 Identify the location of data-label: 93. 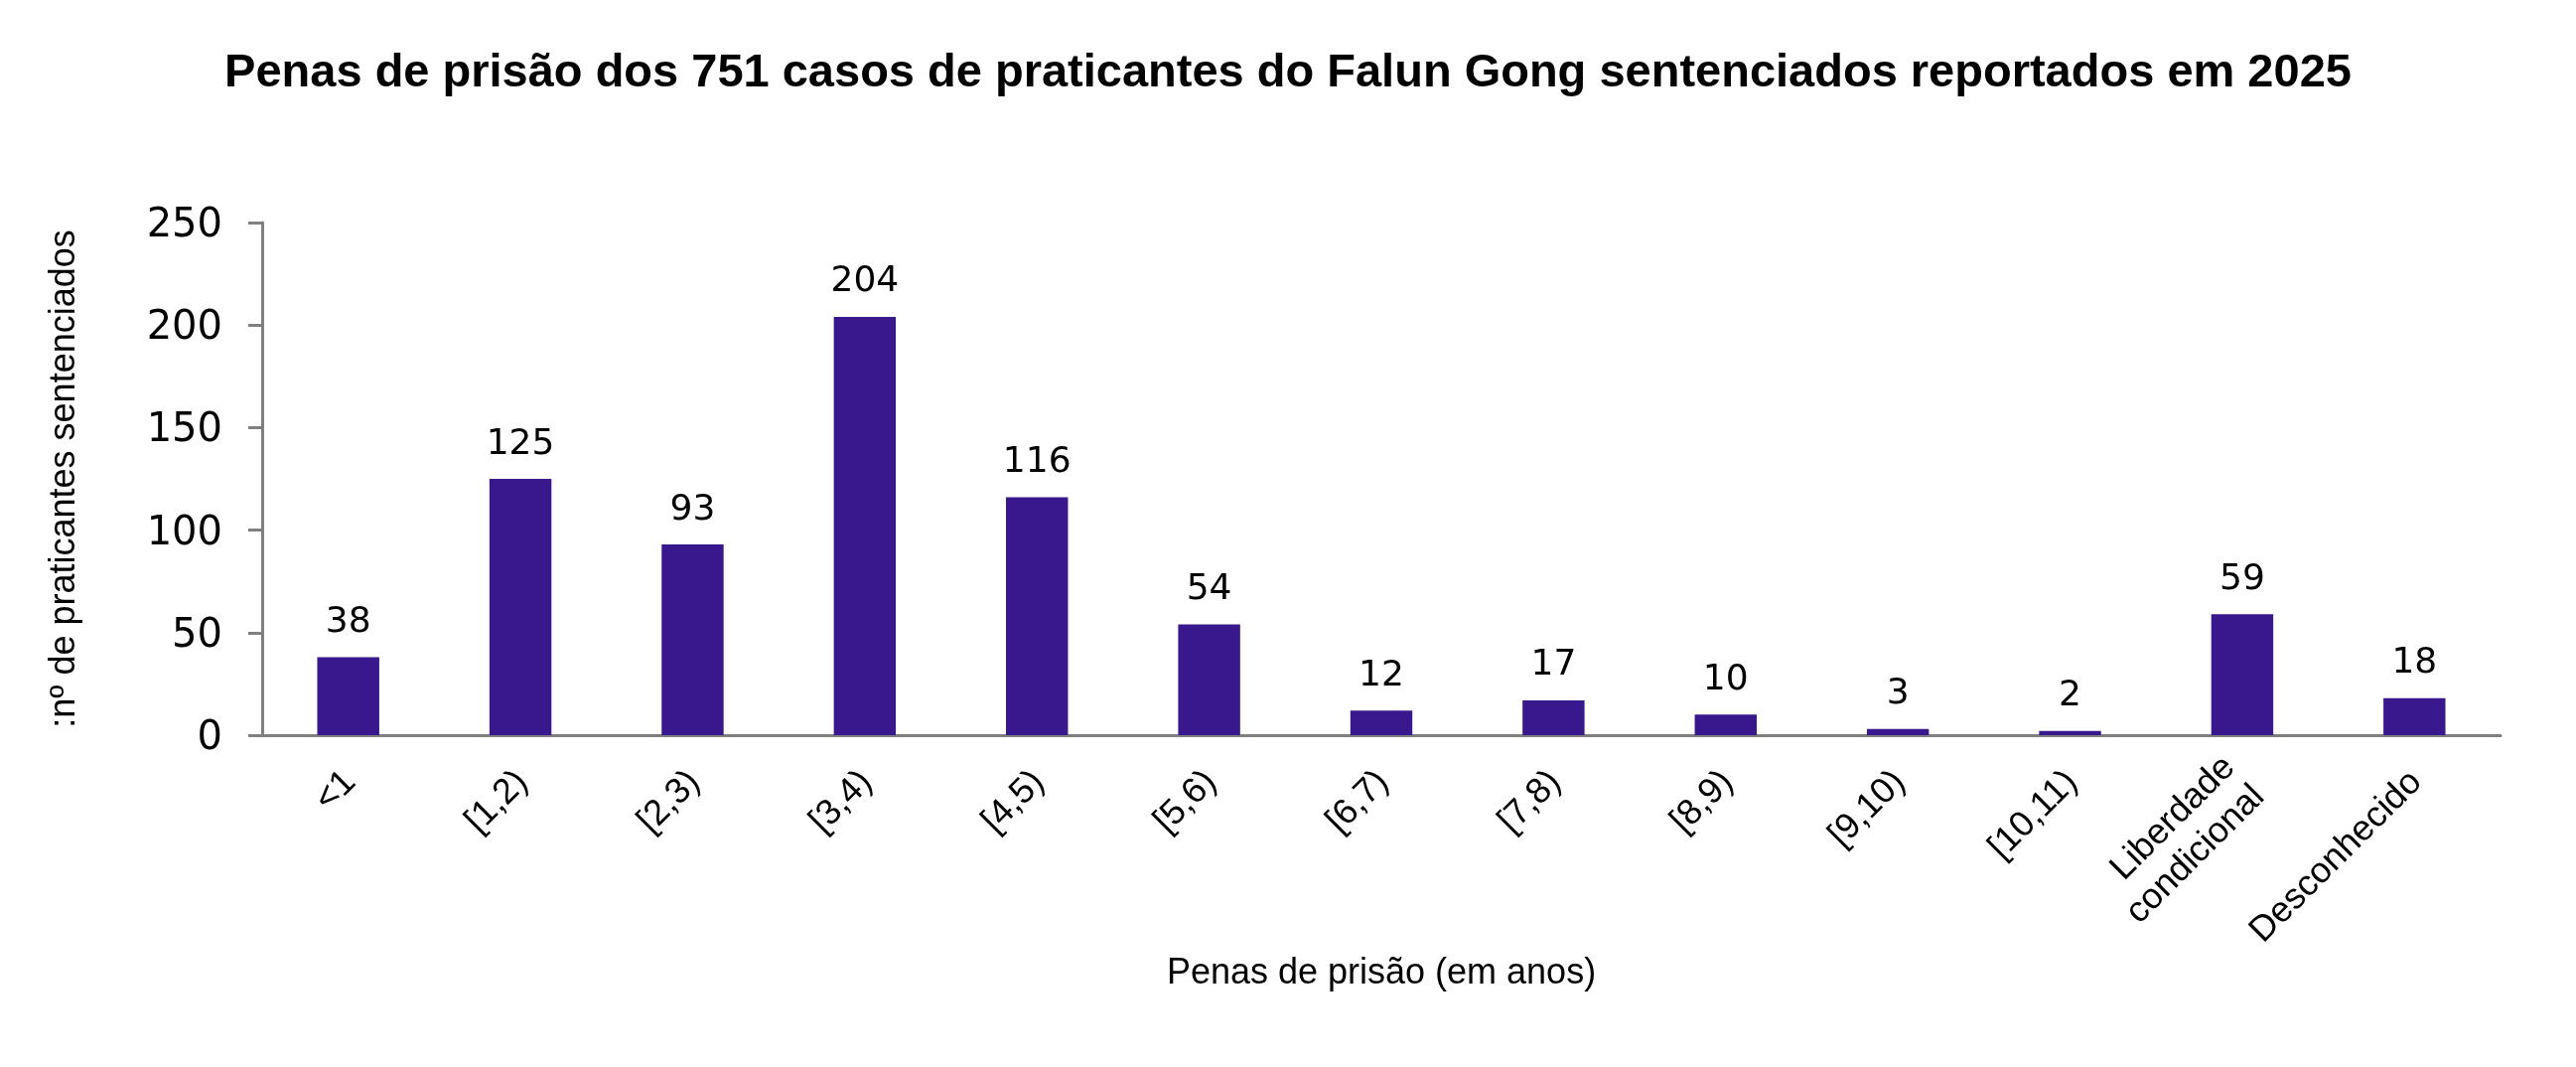
(693, 507).